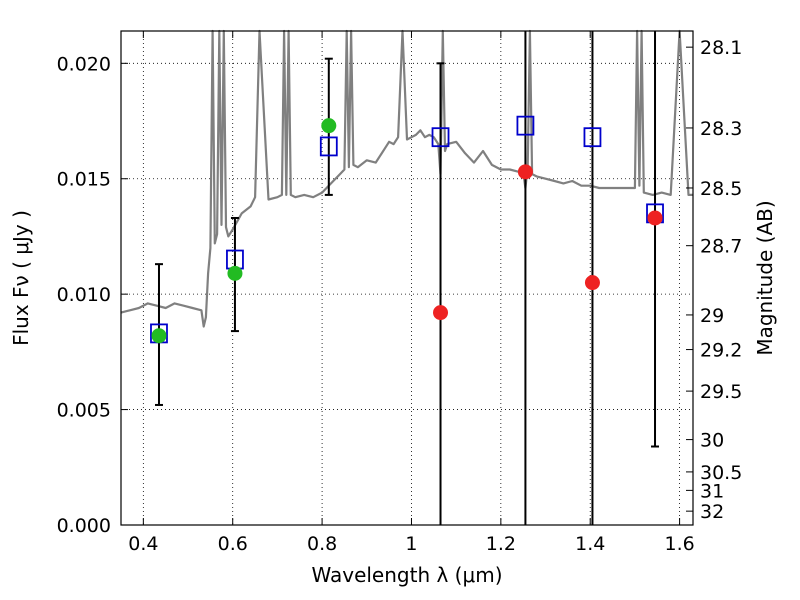 The width and height of the screenshot is (800, 600). What do you see at coordinates (712, 441) in the screenshot?
I see `y2-tick-label: 30` at bounding box center [712, 441].